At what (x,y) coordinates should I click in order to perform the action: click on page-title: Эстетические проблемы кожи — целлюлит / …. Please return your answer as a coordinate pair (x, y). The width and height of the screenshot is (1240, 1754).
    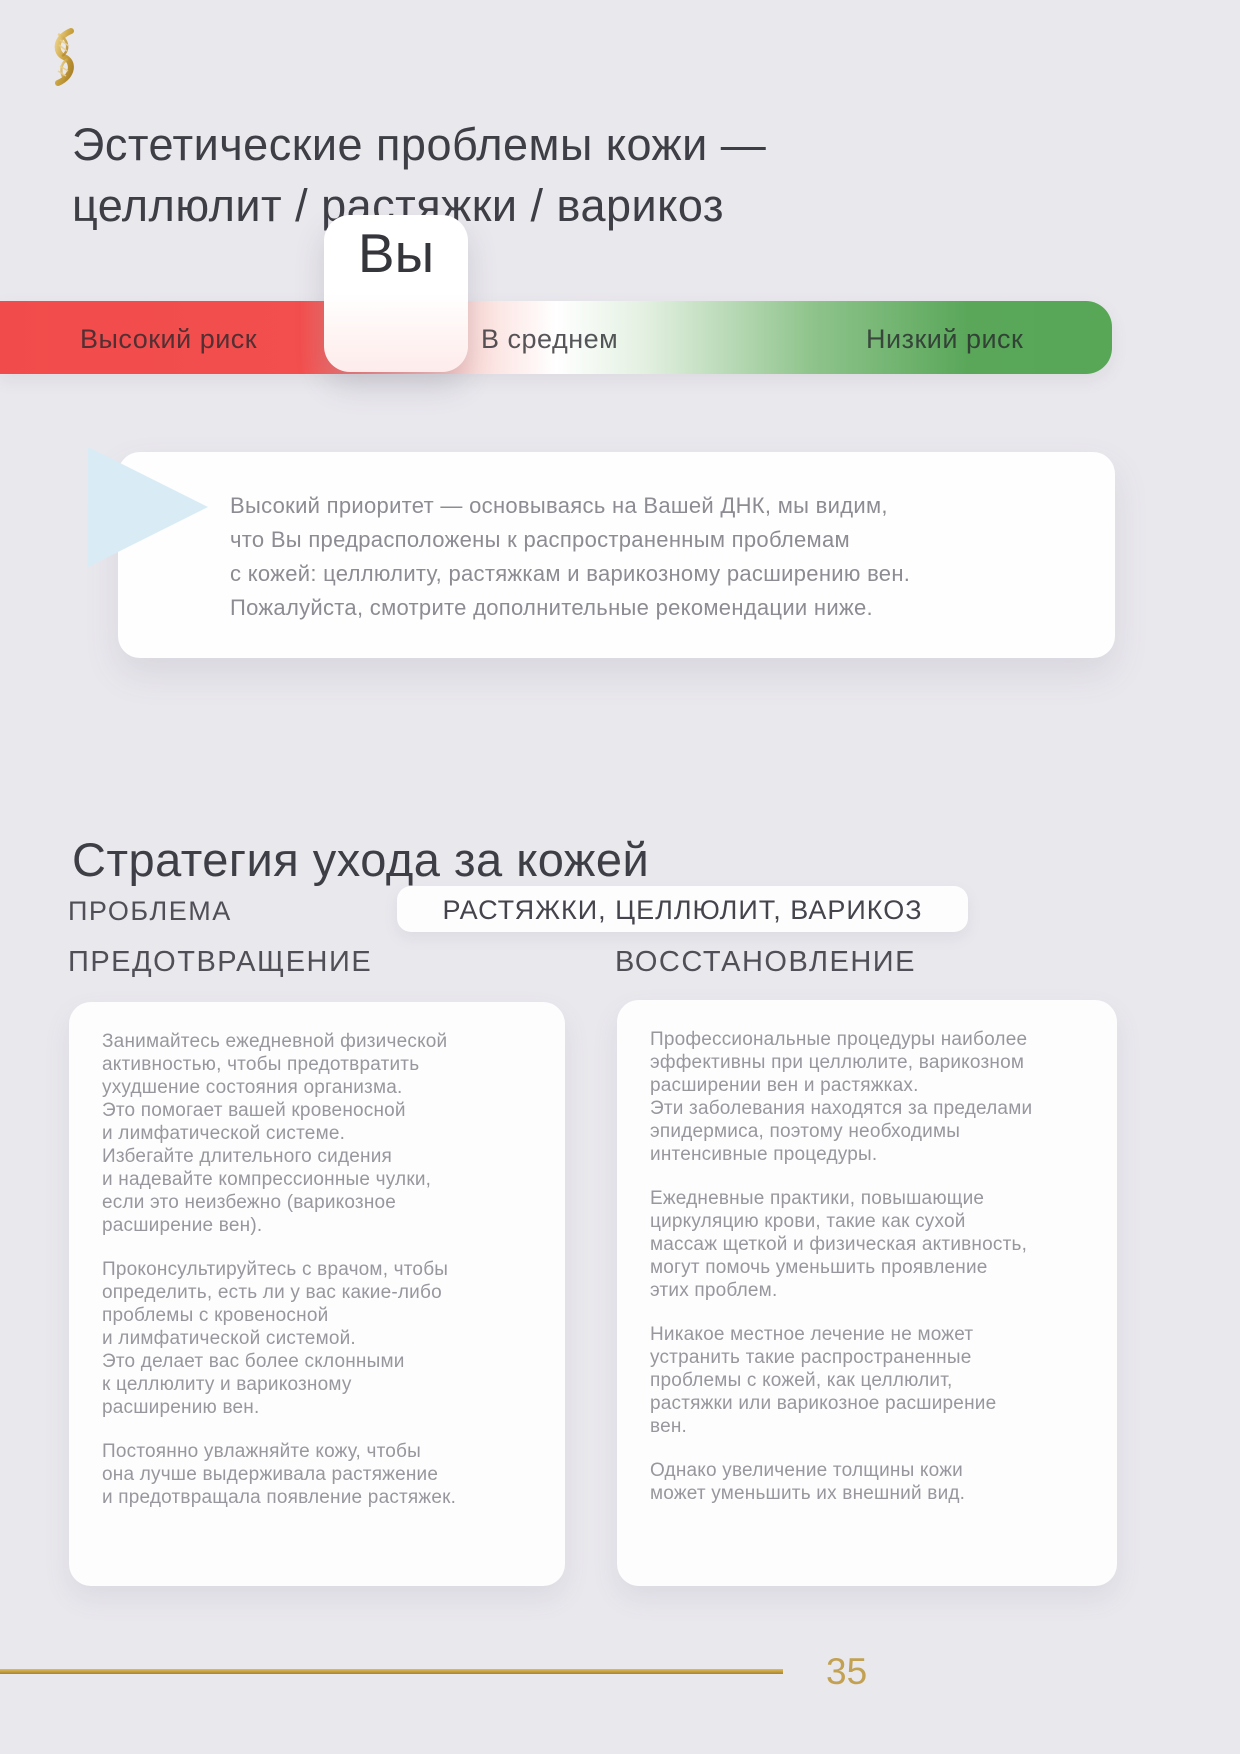
    Looking at the image, I should click on (419, 175).